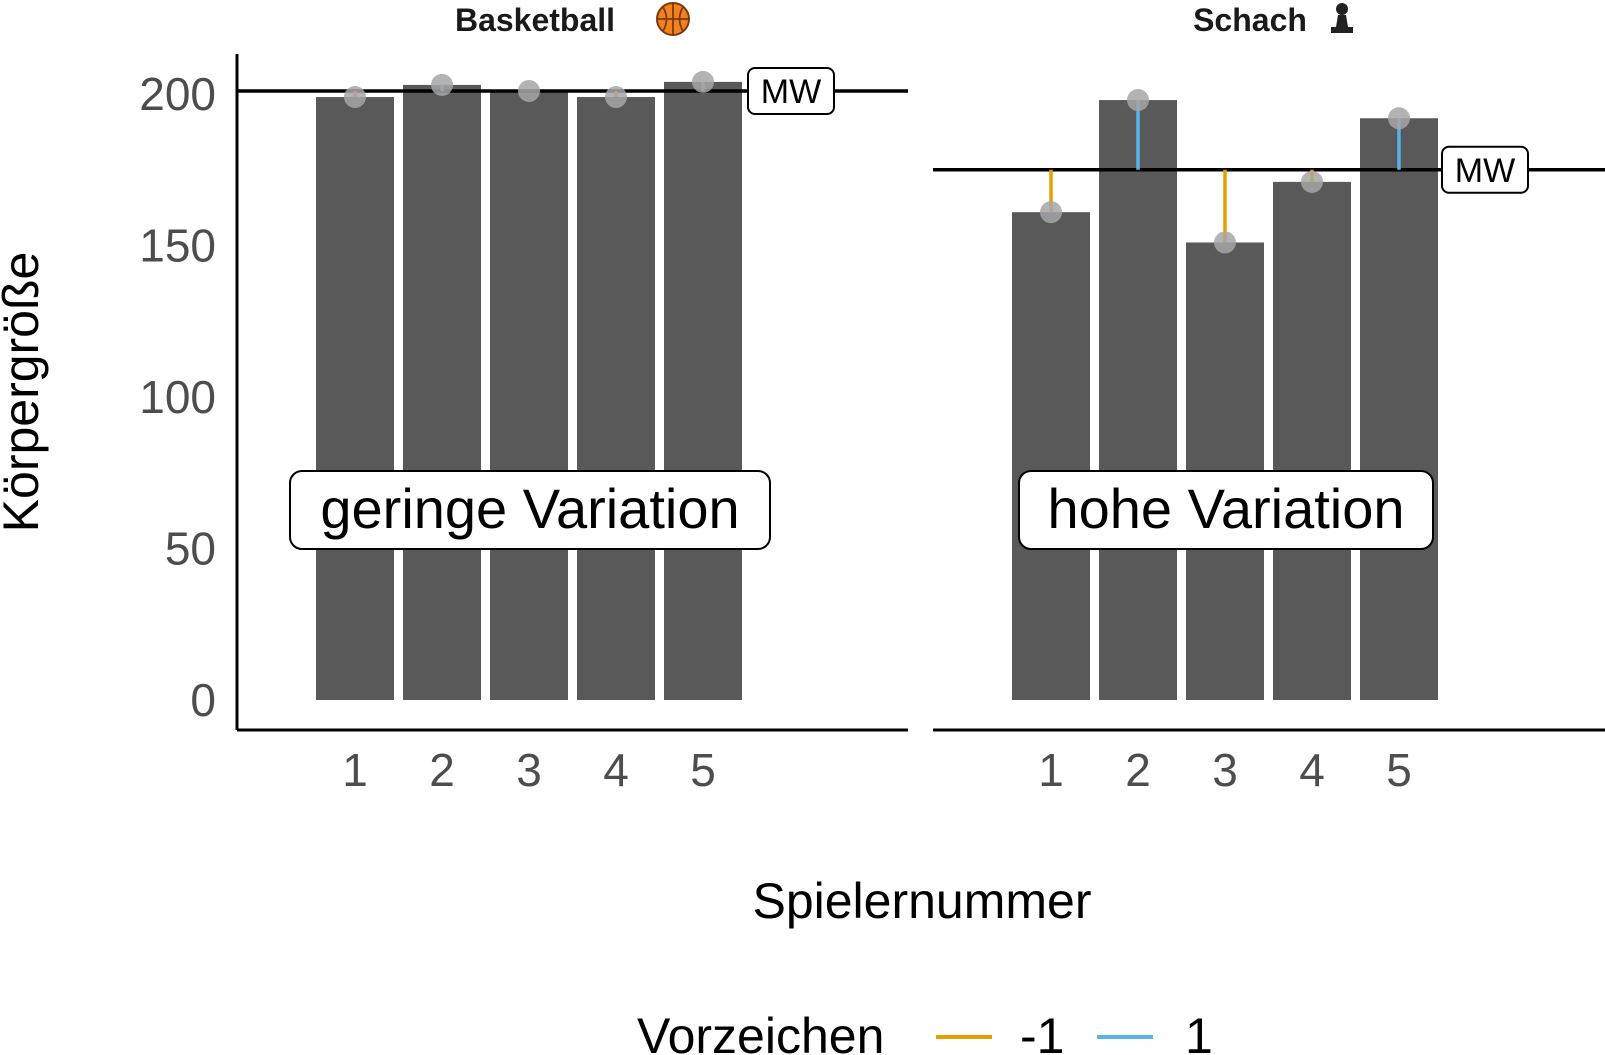 The image size is (1605, 1055). I want to click on legend-title: Vorzeichen, so click(760, 1031).